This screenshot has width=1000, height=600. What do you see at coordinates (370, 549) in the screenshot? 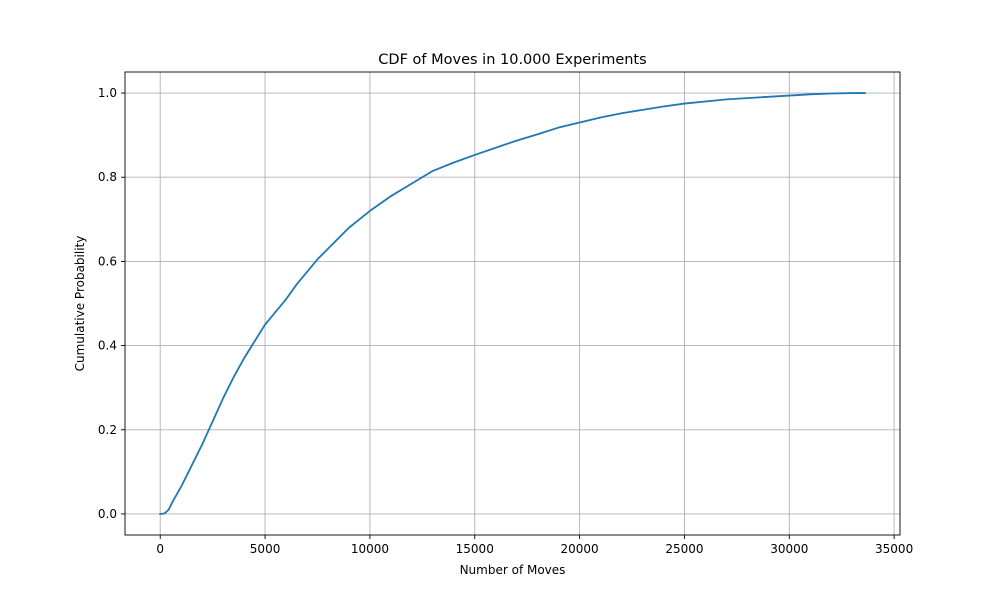
I see `x-tick-label: 10000` at bounding box center [370, 549].